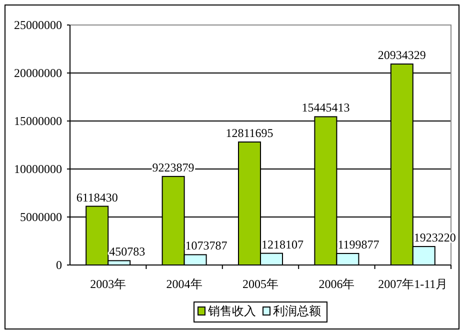  What do you see at coordinates (260, 284) in the screenshot?
I see `x-tick-label: 2005年` at bounding box center [260, 284].